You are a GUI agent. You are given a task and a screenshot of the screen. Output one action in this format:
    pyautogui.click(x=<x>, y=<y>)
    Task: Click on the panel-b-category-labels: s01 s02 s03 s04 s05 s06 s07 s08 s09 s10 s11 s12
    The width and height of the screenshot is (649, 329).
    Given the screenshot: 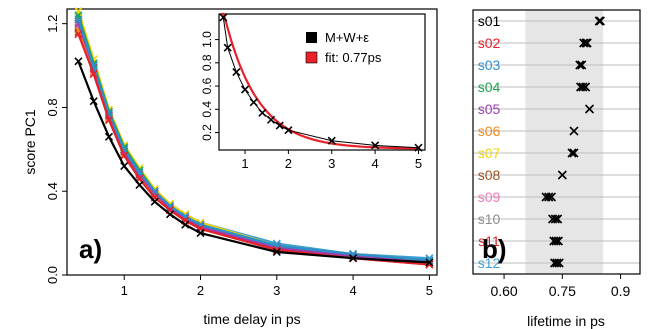 What is the action you would take?
    pyautogui.click(x=489, y=142)
    